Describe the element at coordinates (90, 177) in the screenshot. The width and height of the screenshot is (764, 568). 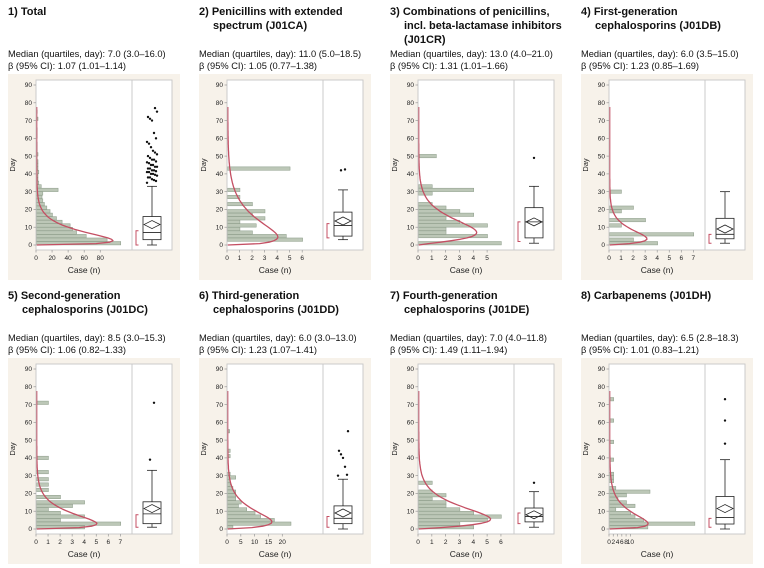
I see `chart-svg: 0 10 20 30 40 50 60 70 80 90 0 20 40 60 80 Case (n) Day` at that location.